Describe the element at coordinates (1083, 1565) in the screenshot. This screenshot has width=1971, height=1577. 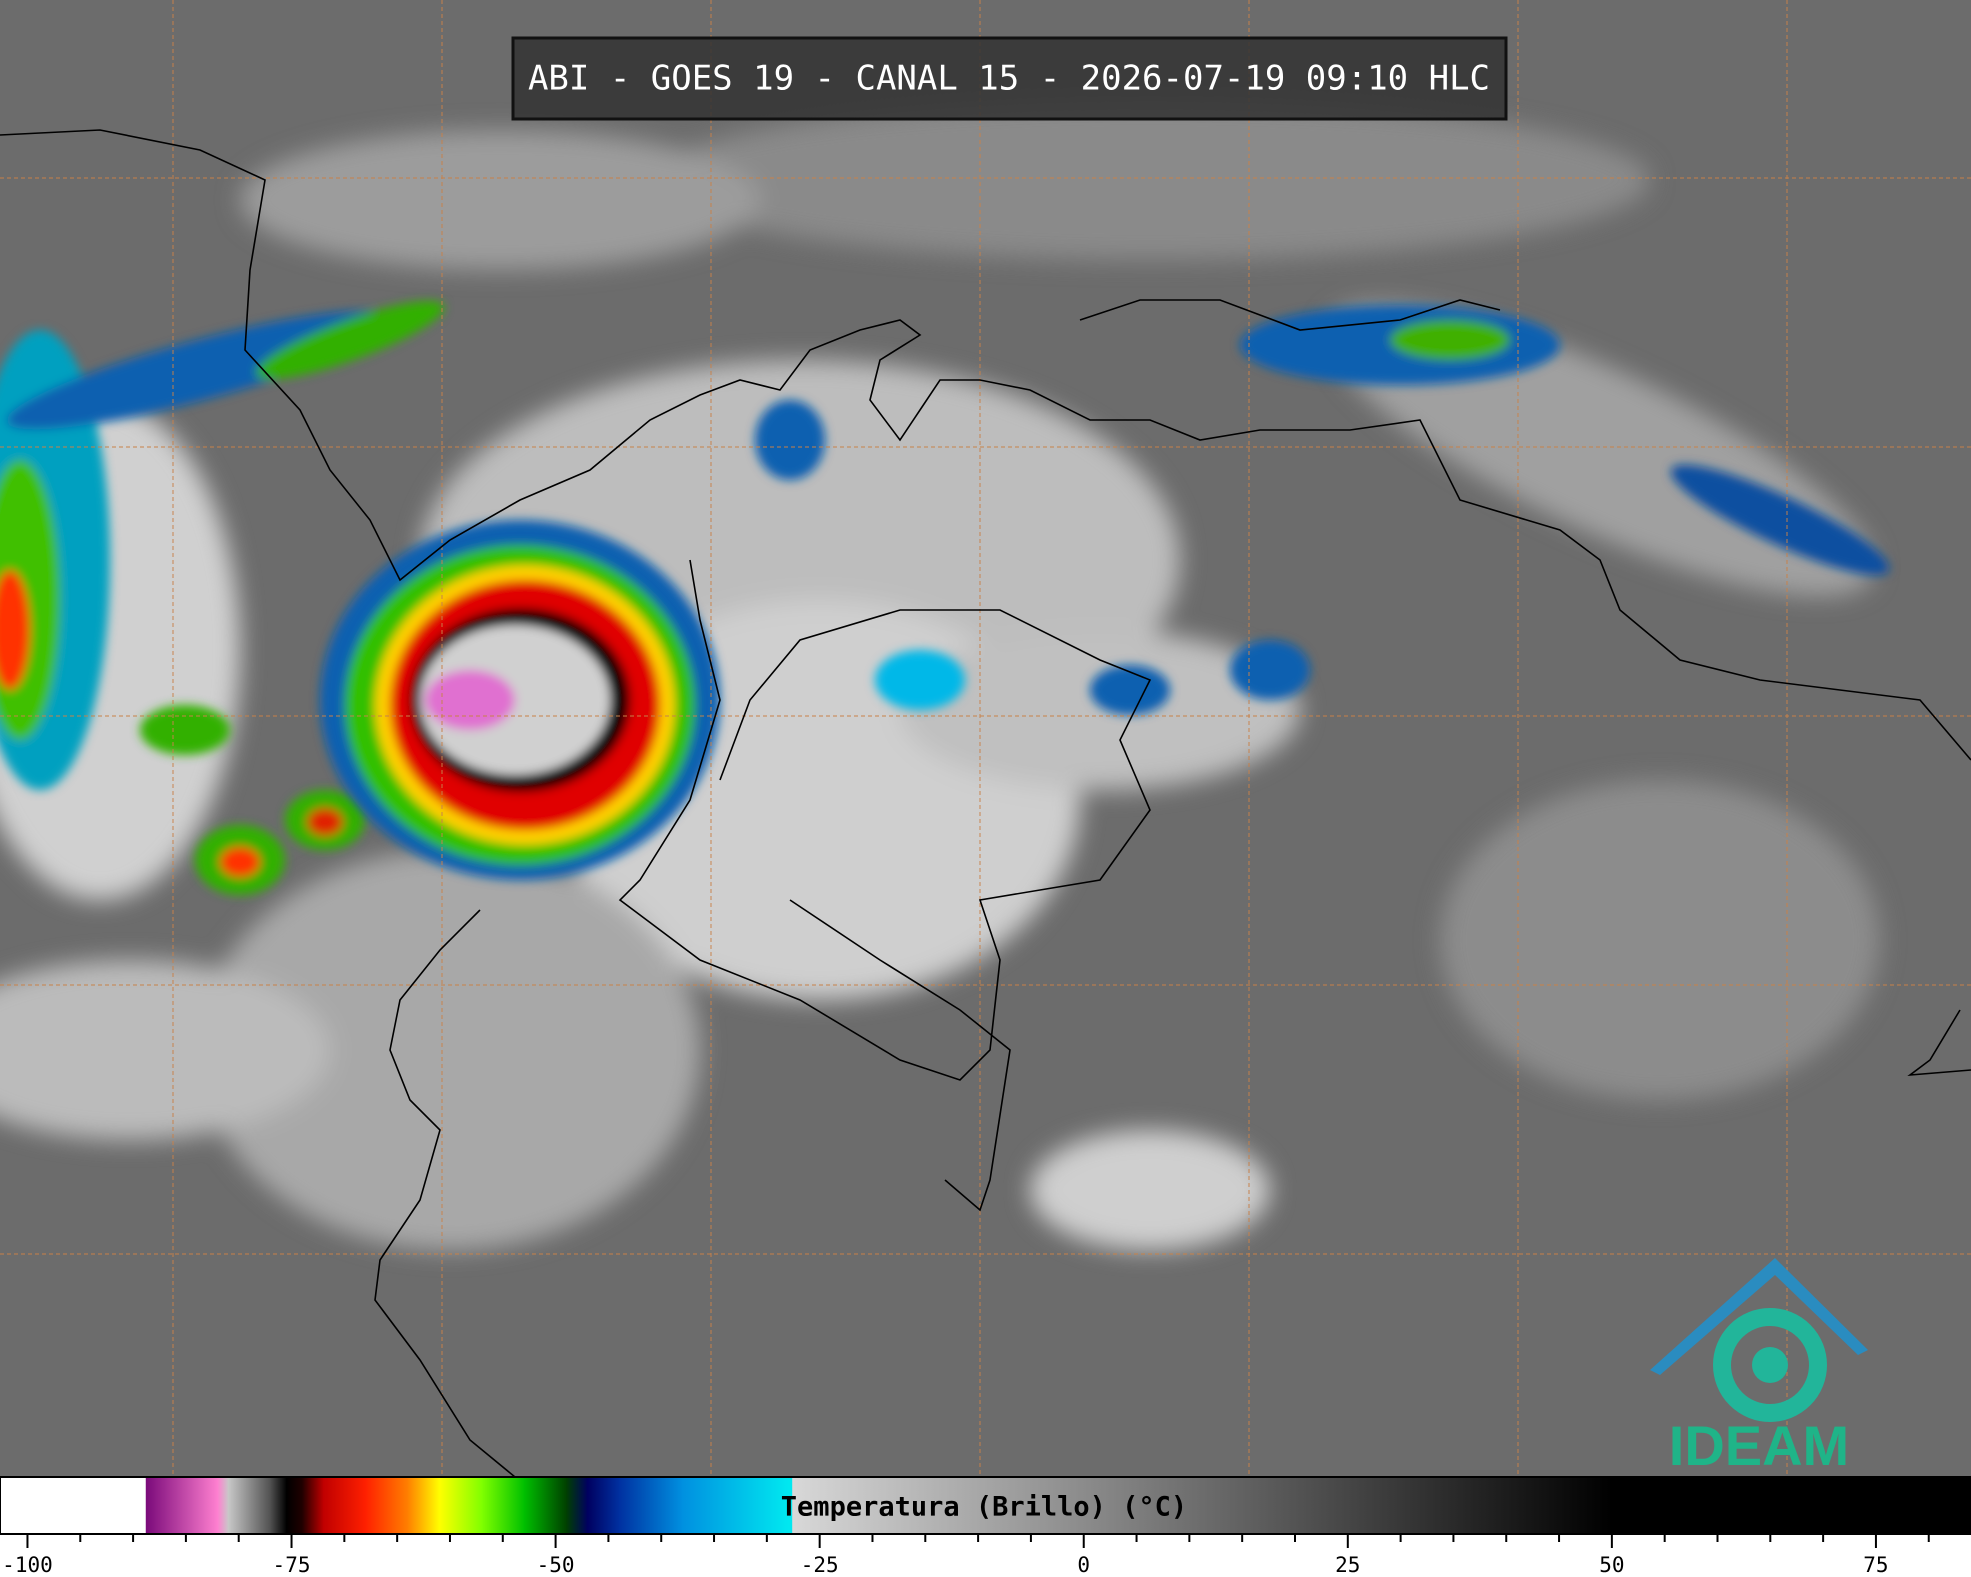
I see `tick-label: 0` at that location.